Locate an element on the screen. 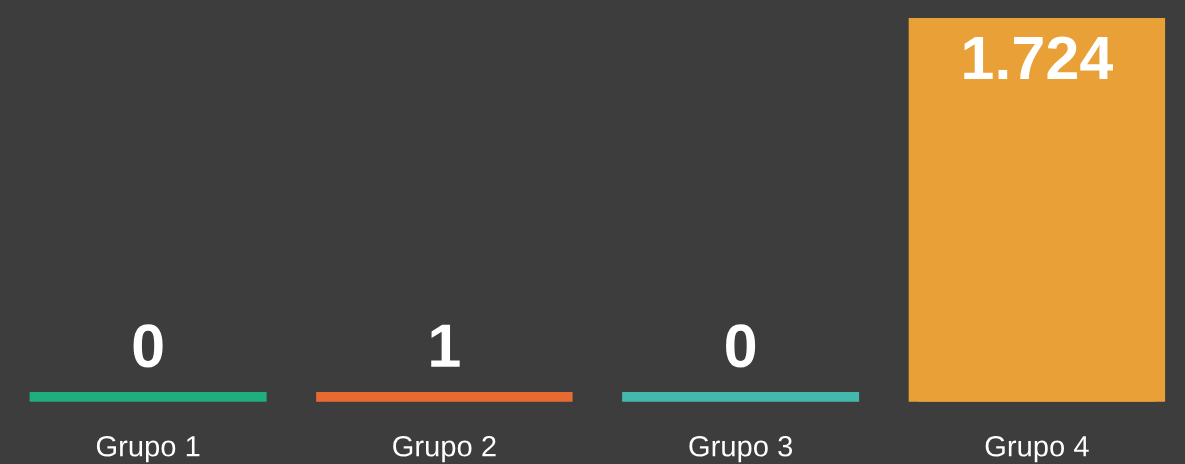  x-tick-label: Grupo 3 is located at coordinates (741, 449).